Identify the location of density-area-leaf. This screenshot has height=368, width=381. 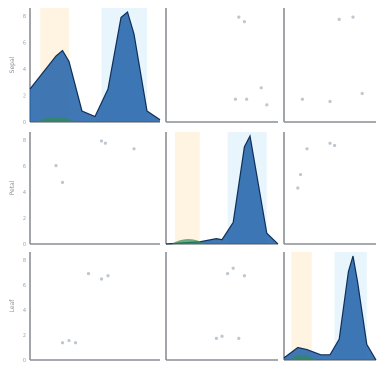
(330, 308).